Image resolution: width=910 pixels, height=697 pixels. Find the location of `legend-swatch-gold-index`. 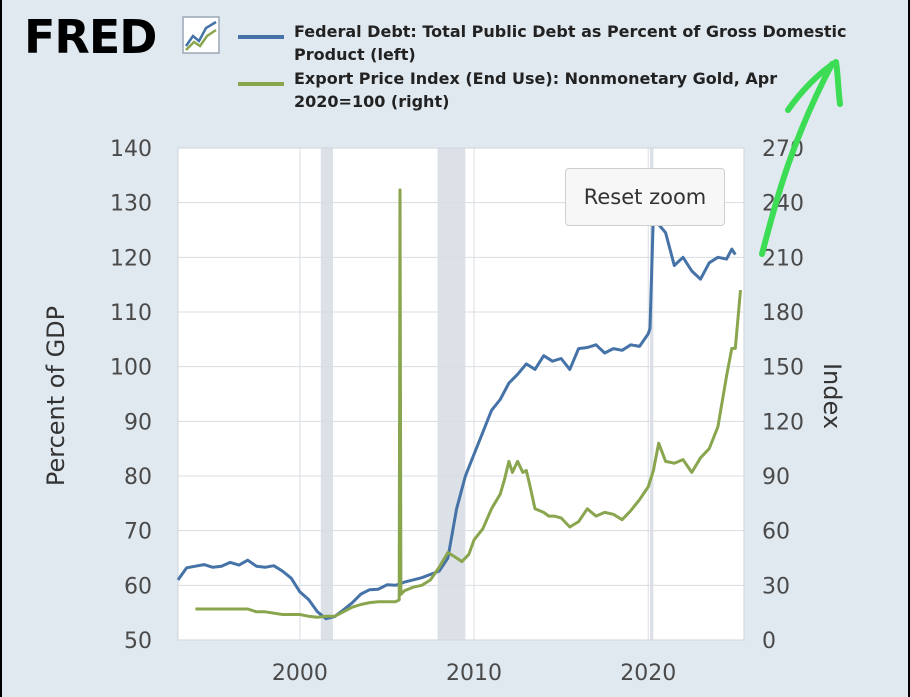

legend-swatch-gold-index is located at coordinates (261, 84).